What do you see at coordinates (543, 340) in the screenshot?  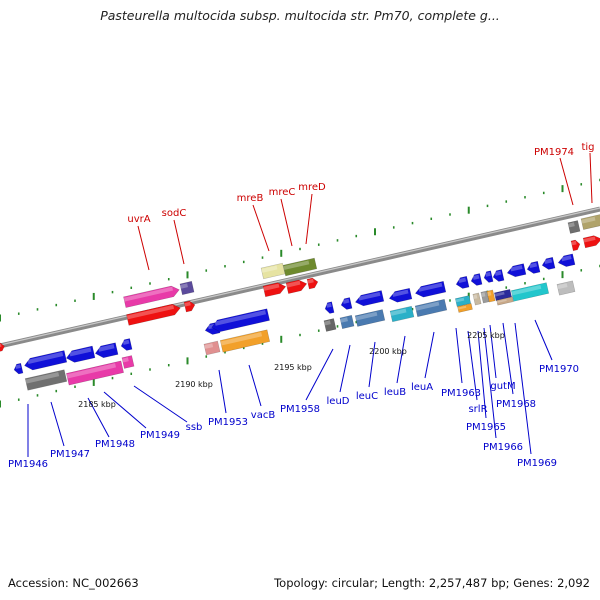 I see `label-pm1970-leader` at bounding box center [543, 340].